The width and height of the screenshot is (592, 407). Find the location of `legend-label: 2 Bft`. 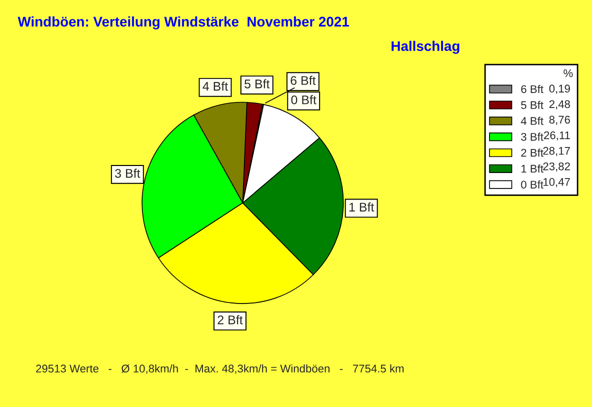

legend-label: 2 Bft is located at coordinates (532, 152).